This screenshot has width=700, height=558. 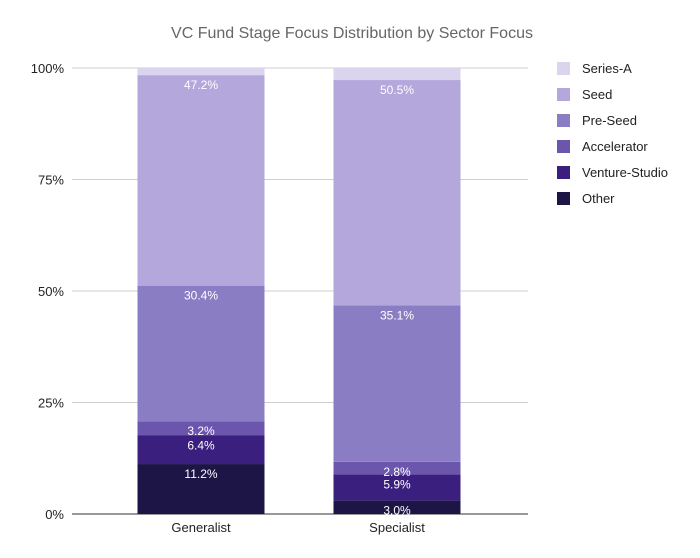 I want to click on data-label: 47.2%, so click(x=201, y=85).